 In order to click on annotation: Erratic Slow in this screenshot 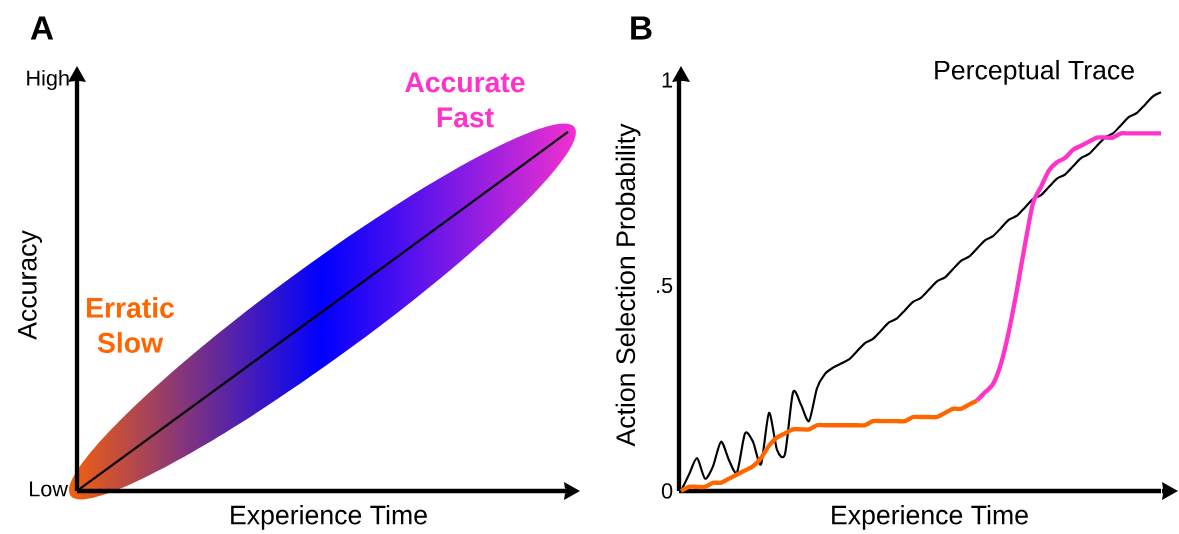, I will do `click(131, 325)`.